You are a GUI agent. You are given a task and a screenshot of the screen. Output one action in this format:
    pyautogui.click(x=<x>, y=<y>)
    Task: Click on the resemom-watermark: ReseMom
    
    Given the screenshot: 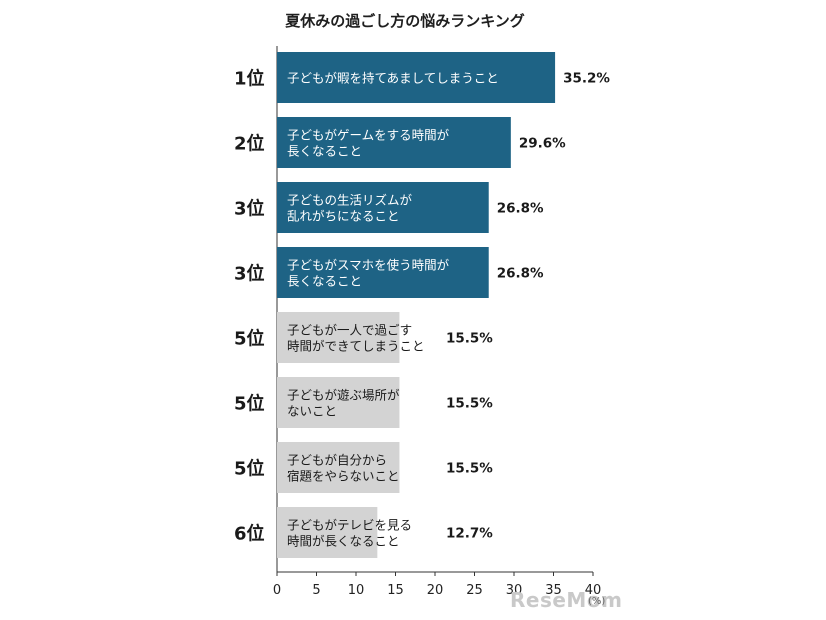 What is the action you would take?
    pyautogui.click(x=566, y=600)
    